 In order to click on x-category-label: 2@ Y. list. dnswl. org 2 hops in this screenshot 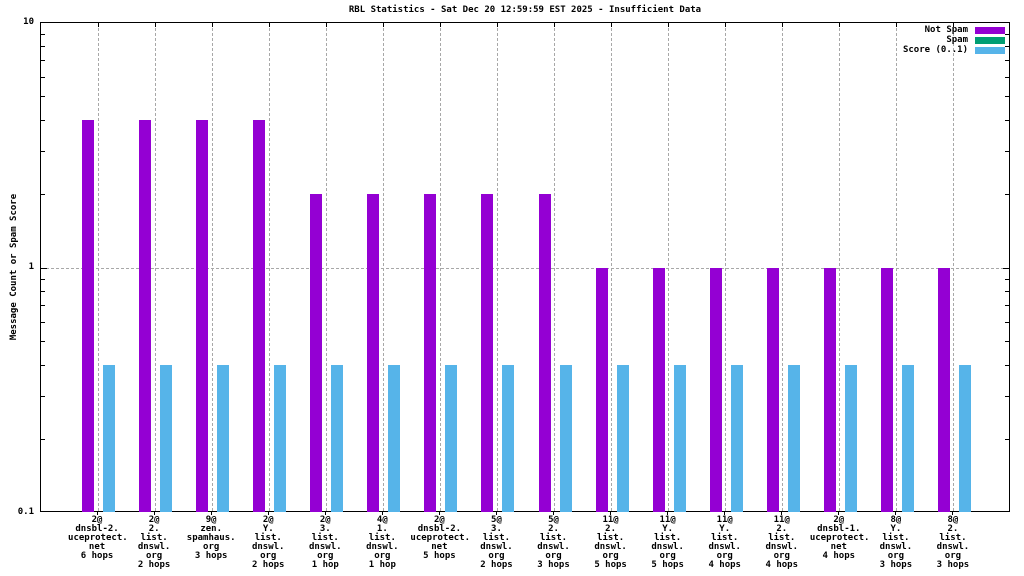, I will do `click(268, 543)`.